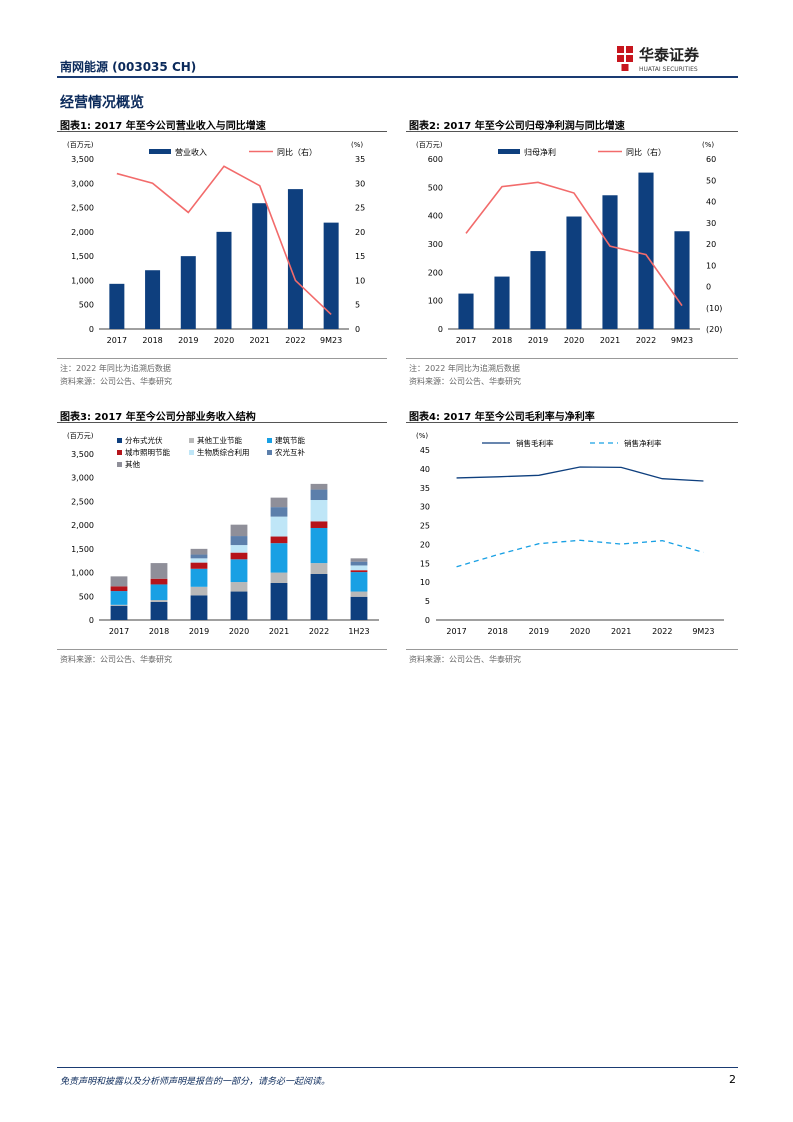 The height and width of the screenshot is (1122, 793). I want to click on x-tick-label: 2020, so click(580, 631).